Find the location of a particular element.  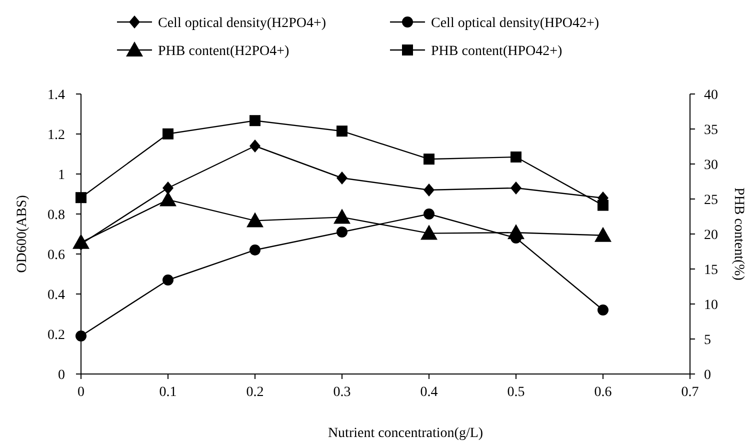

x-tick-label: 0.3 is located at coordinates (342, 392).